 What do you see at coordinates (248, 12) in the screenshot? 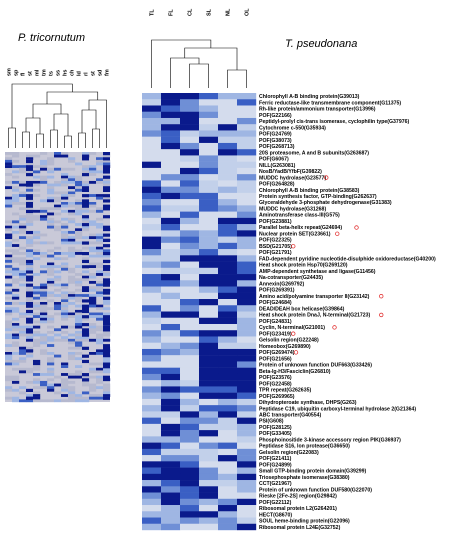
I see `right-column-label: OL` at bounding box center [248, 12].